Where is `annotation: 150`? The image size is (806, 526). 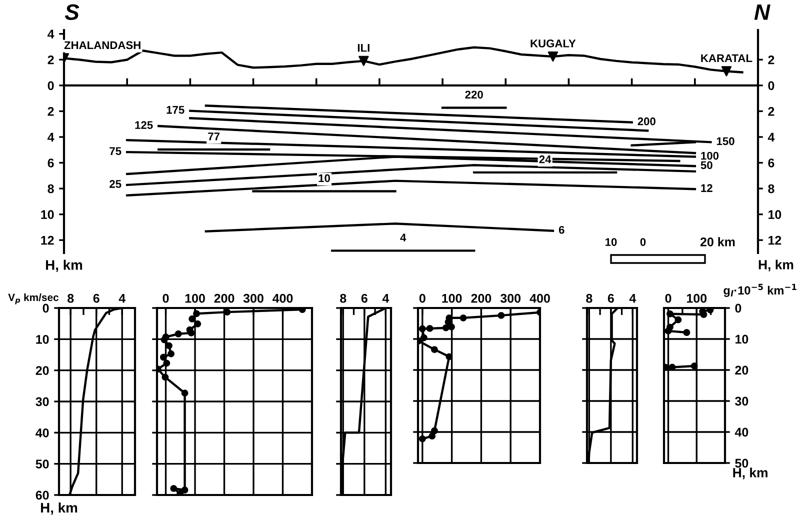 annotation: 150 is located at coordinates (725, 141).